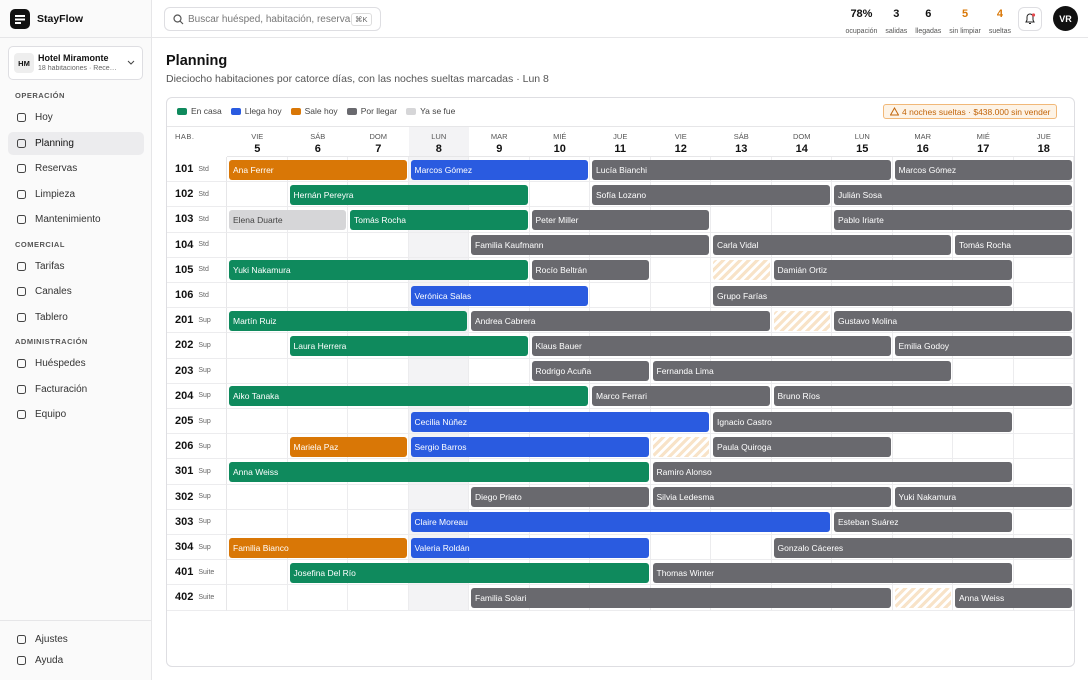  Describe the element at coordinates (862, 136) in the screenshot. I see `day-of-week: LUN` at that location.